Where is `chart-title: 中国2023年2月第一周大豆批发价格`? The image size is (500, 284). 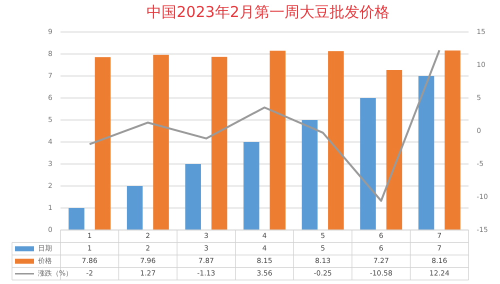 chart-title: 中国2023年2月第一周大豆批发价格 is located at coordinates (268, 11).